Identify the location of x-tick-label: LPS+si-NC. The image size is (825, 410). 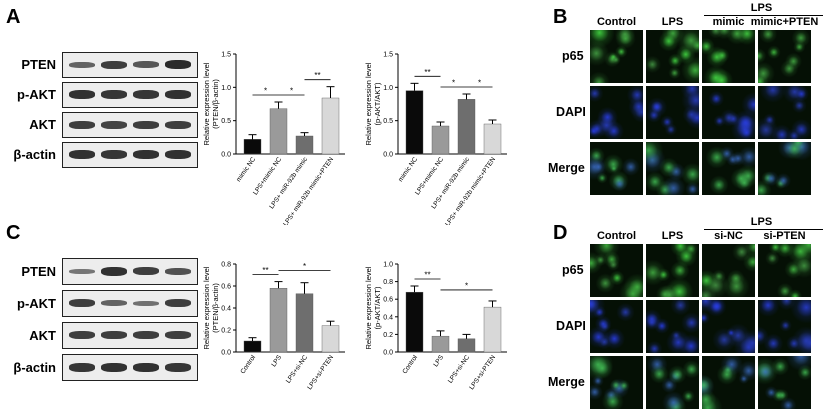
(297, 369).